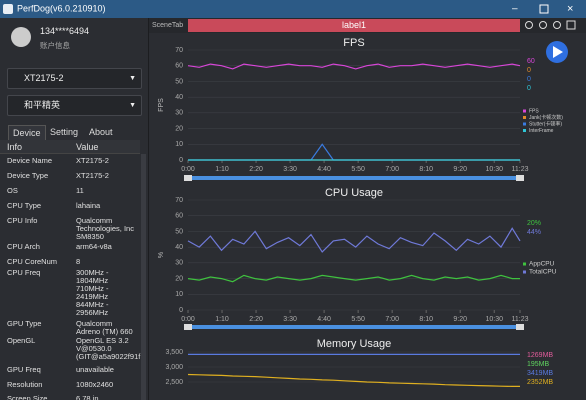 The image size is (586, 400). What do you see at coordinates (543, 272) in the screenshot?
I see `legend-entry: TotalCPU` at bounding box center [543, 272].